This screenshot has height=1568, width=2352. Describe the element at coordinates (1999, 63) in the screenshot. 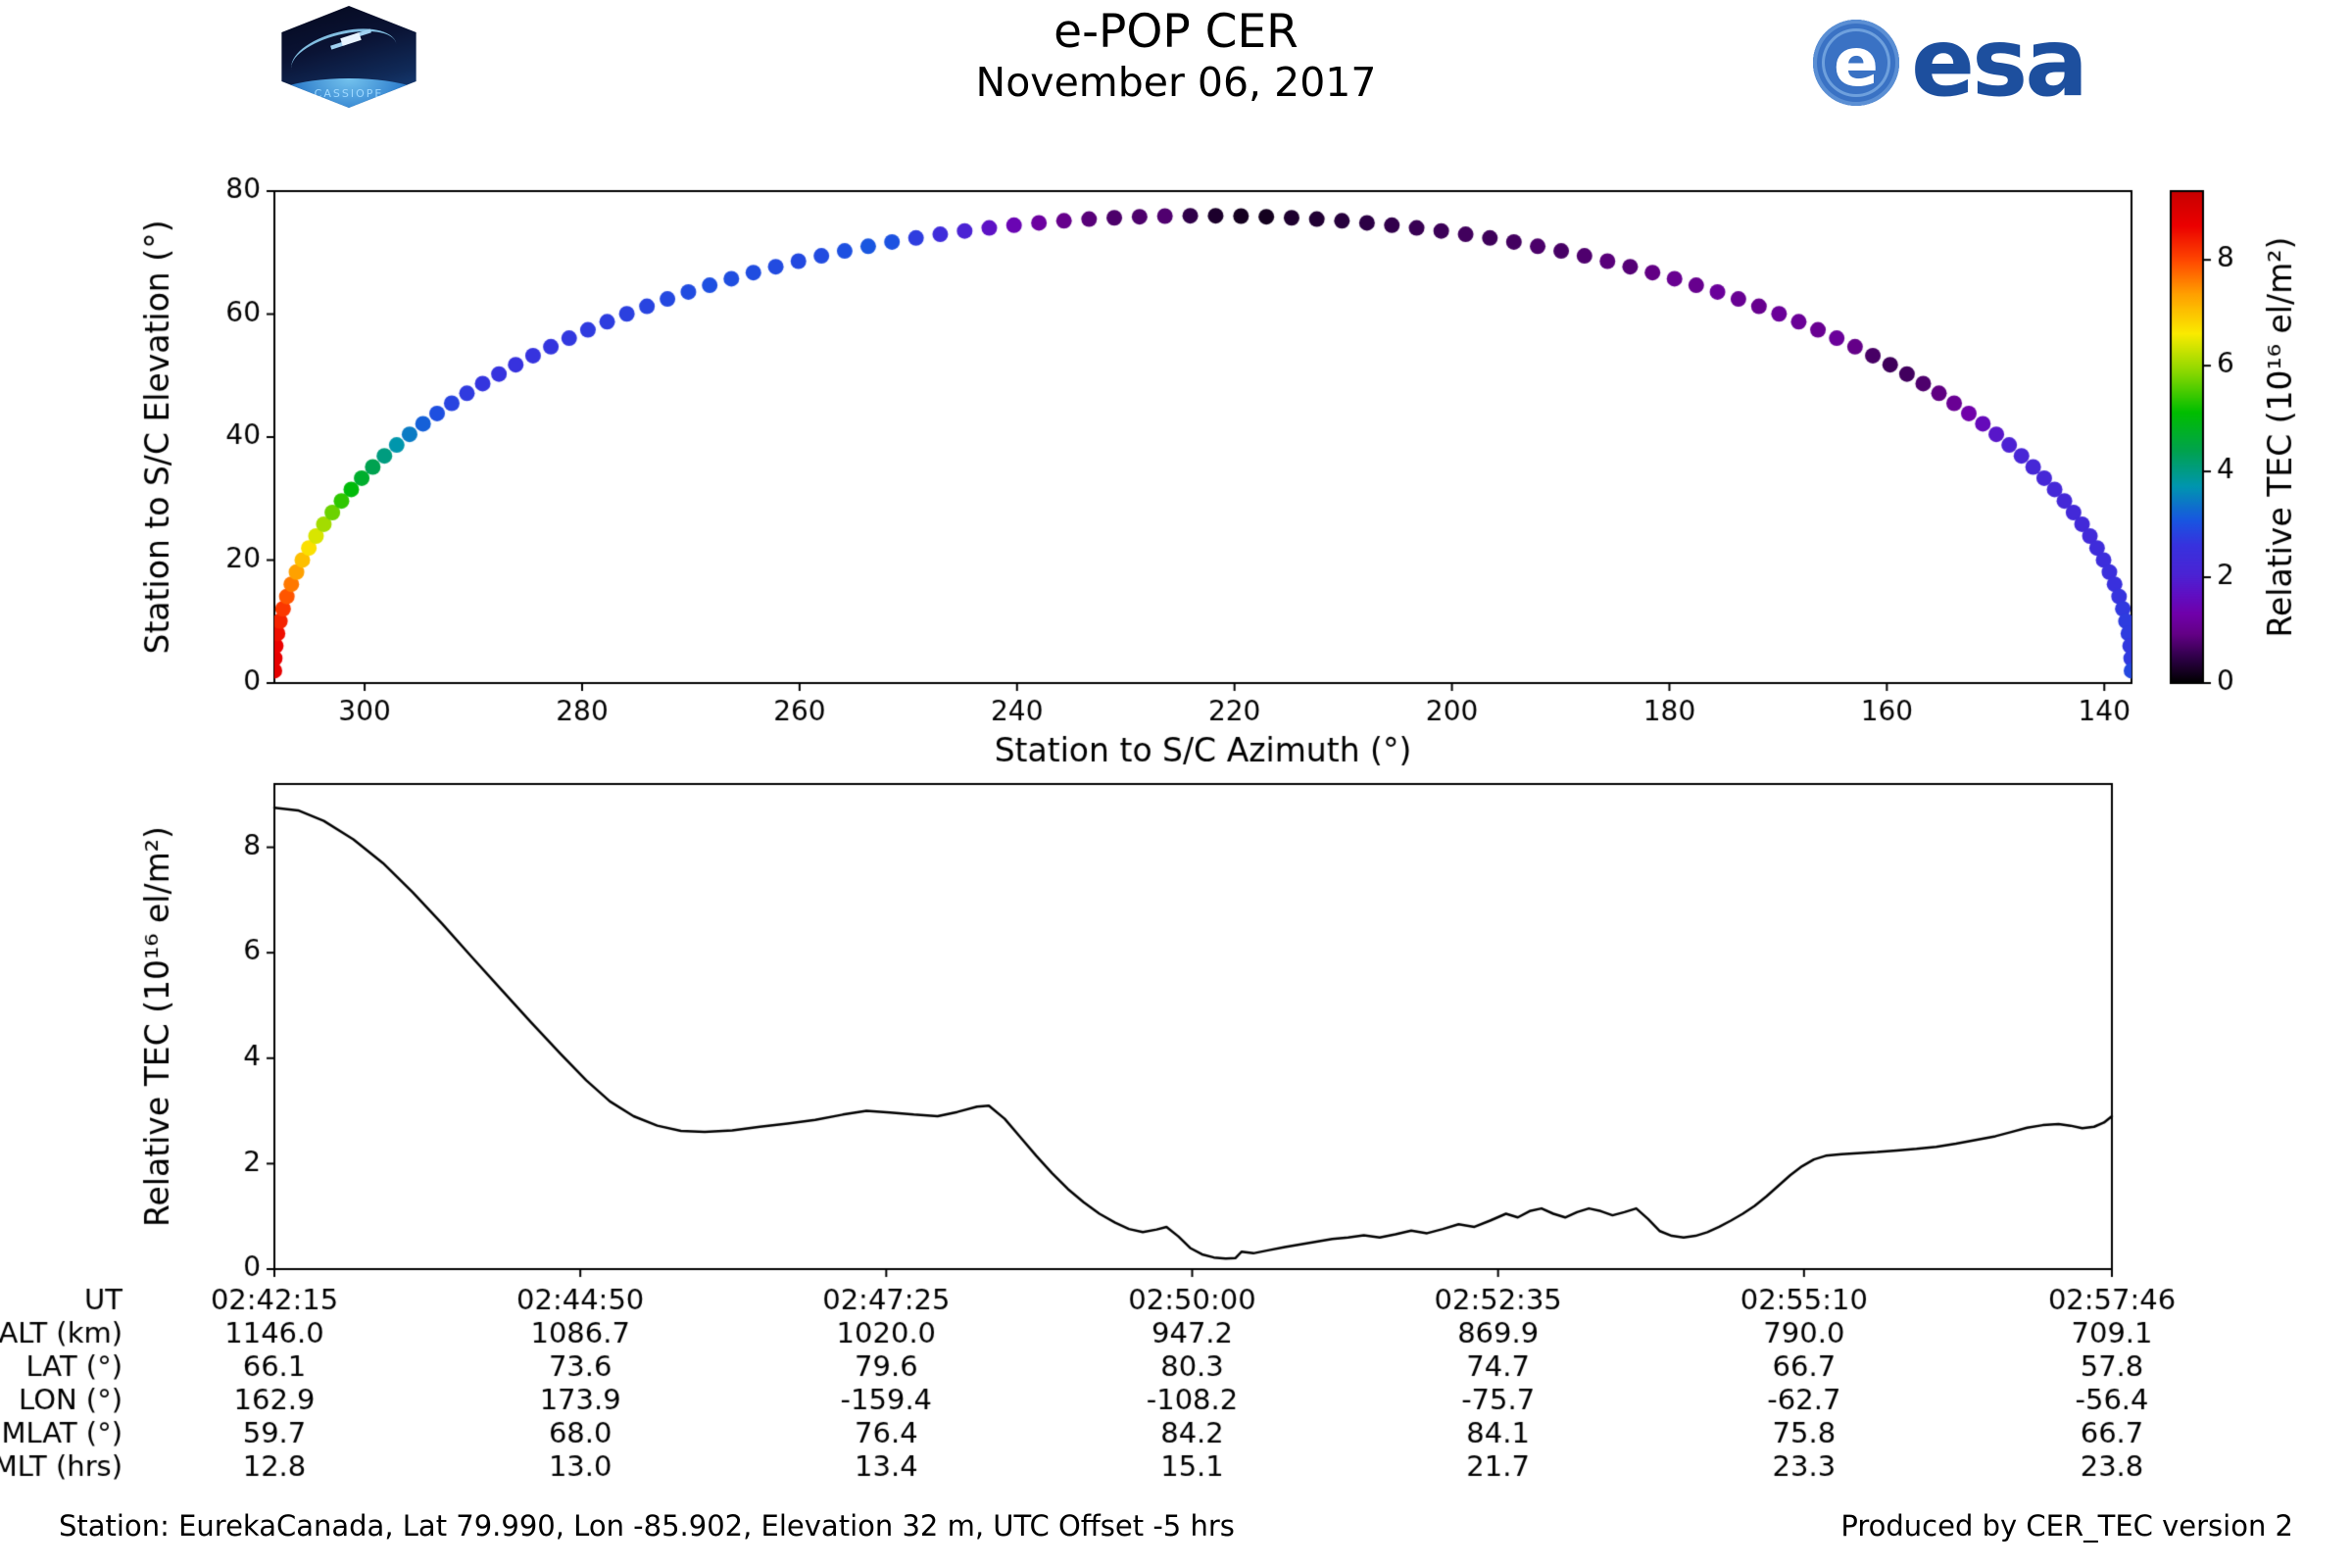

I see `esa-wordmark: esa` at that location.